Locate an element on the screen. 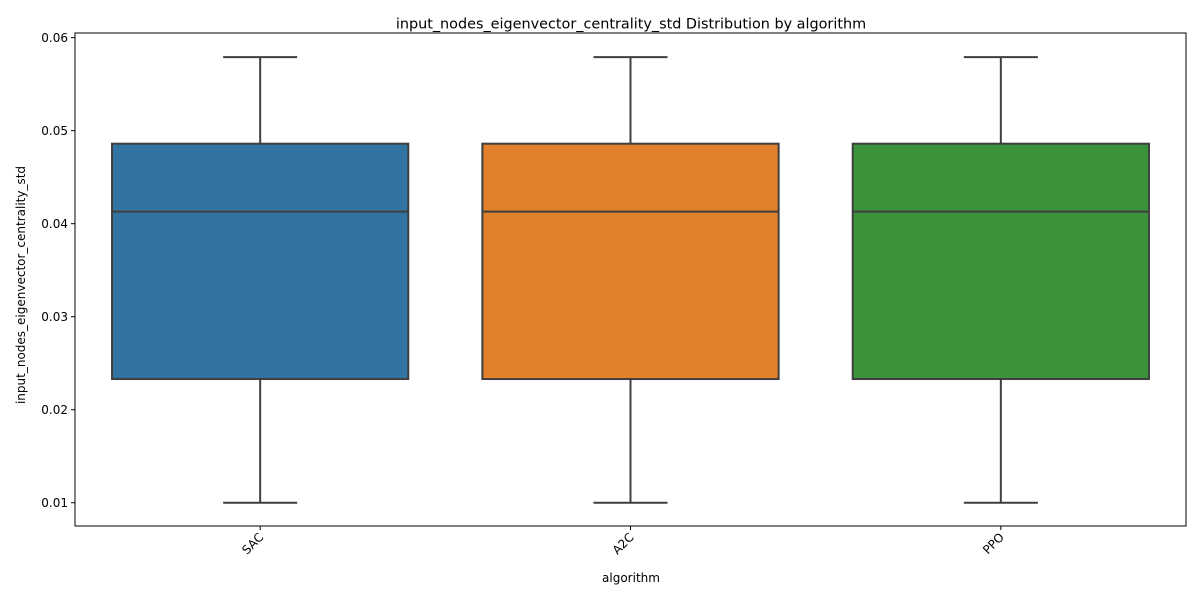 This screenshot has height=600, width=1200. y-tick-label: 0.03 is located at coordinates (54, 317).